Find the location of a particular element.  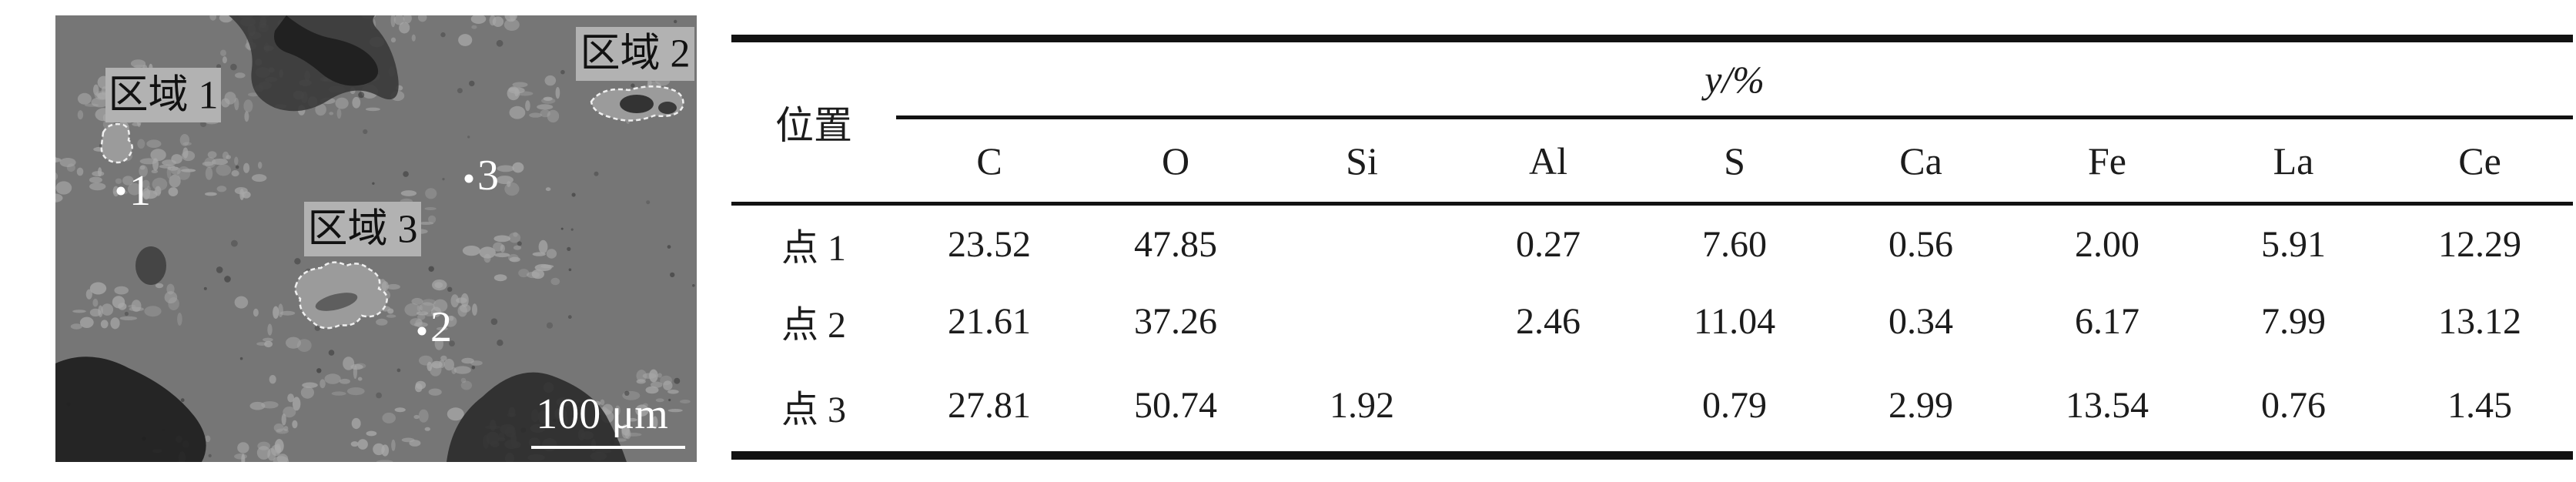

value-cell: 0.34 is located at coordinates (1921, 321).